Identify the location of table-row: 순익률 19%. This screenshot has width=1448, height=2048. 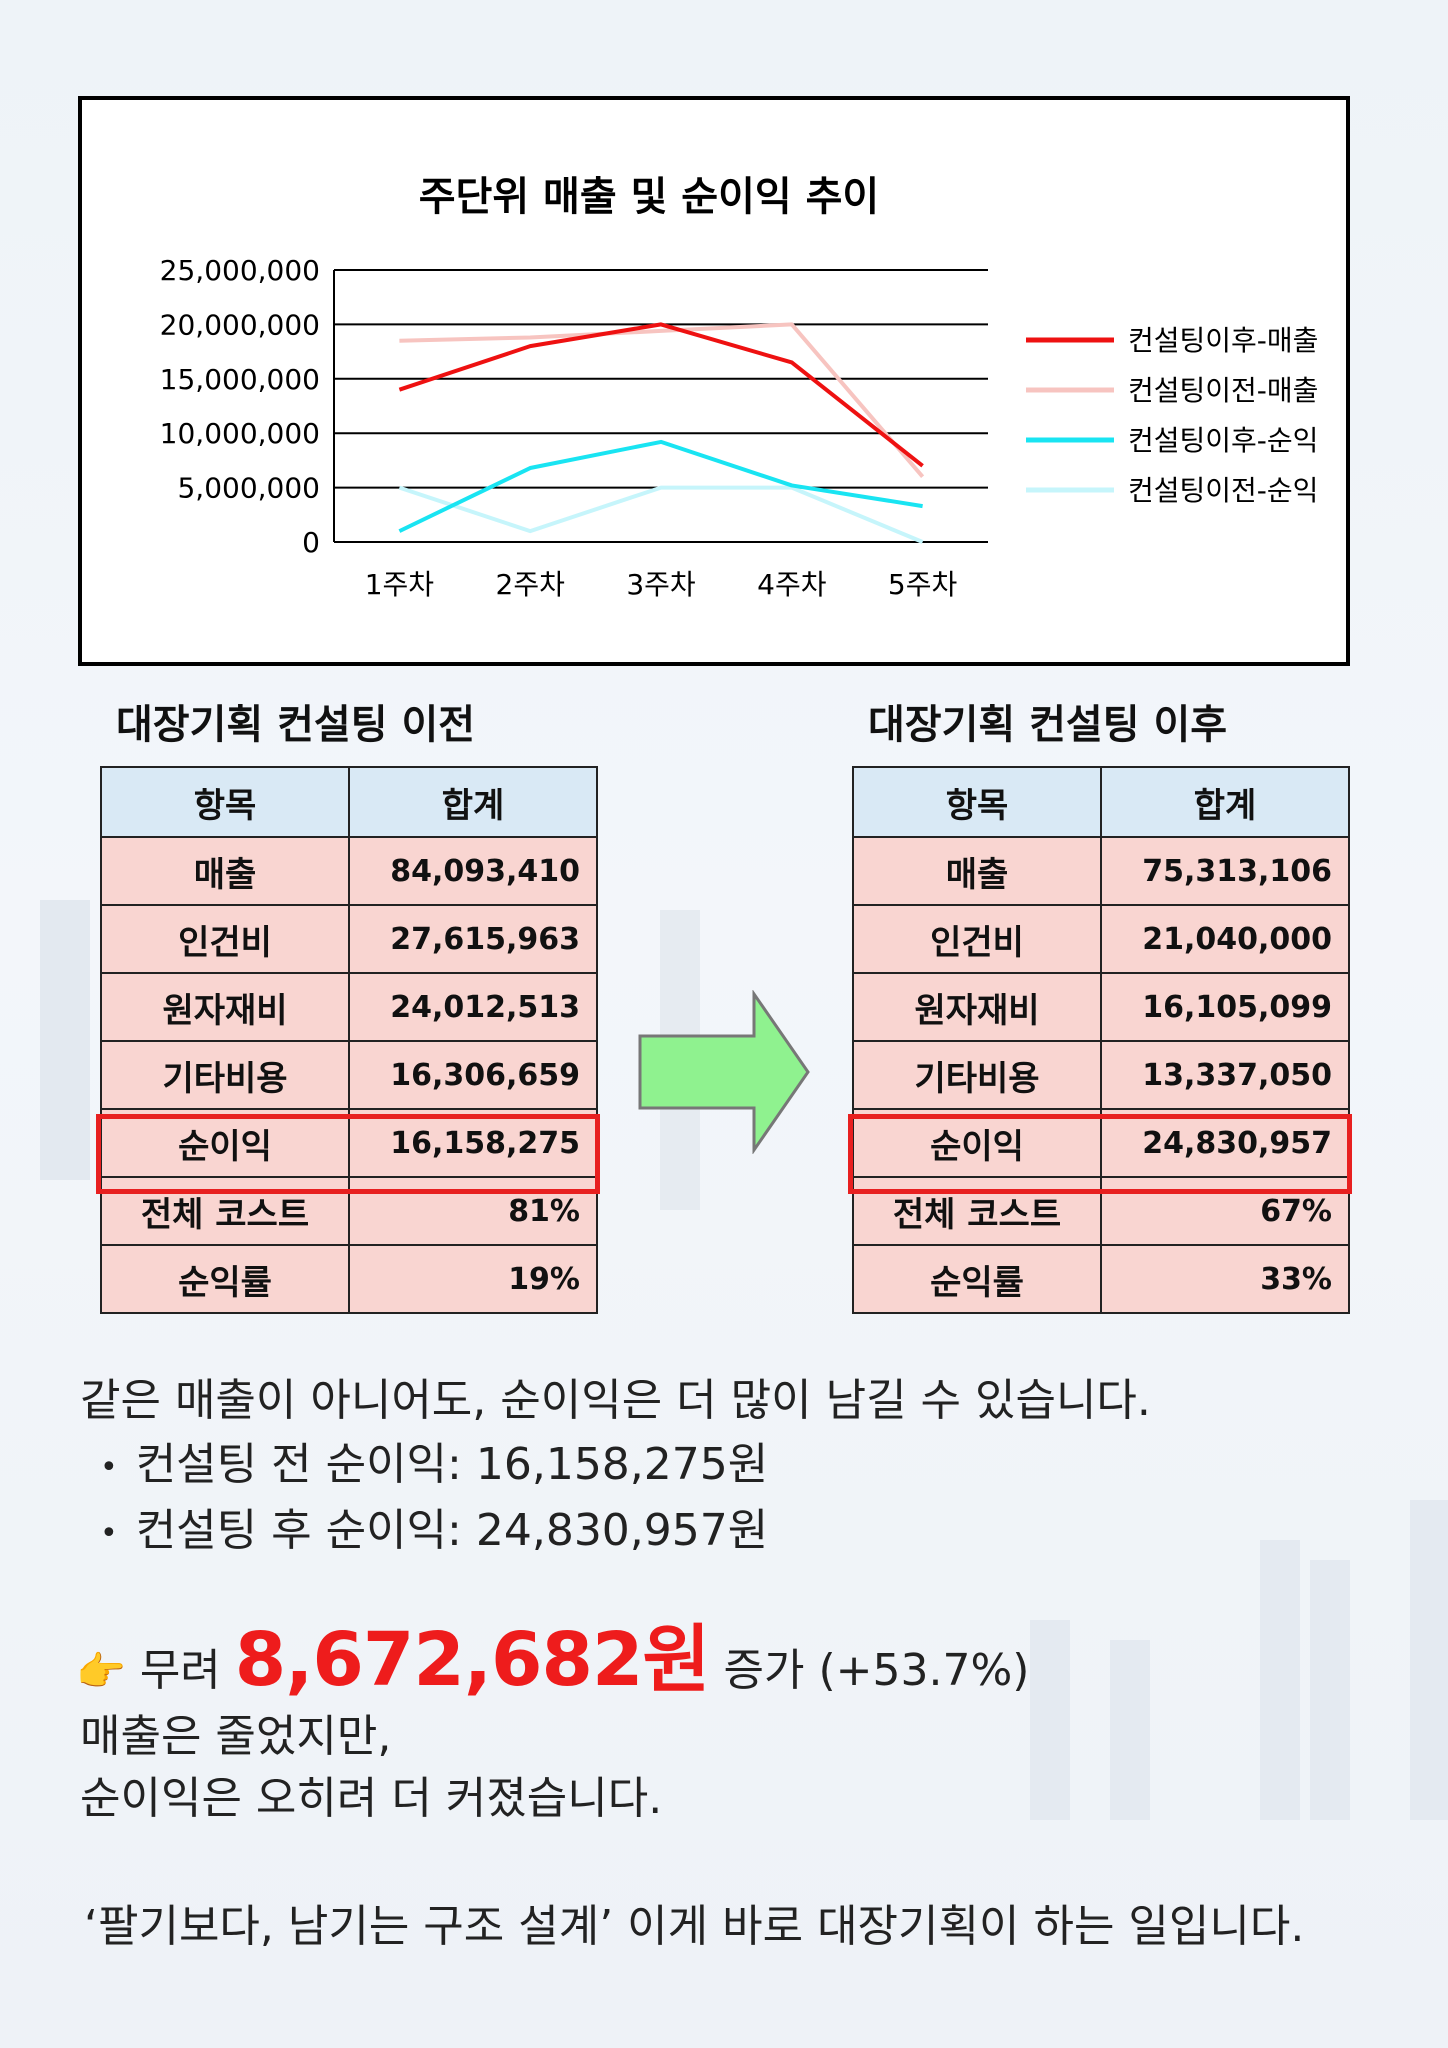
(349, 1279).